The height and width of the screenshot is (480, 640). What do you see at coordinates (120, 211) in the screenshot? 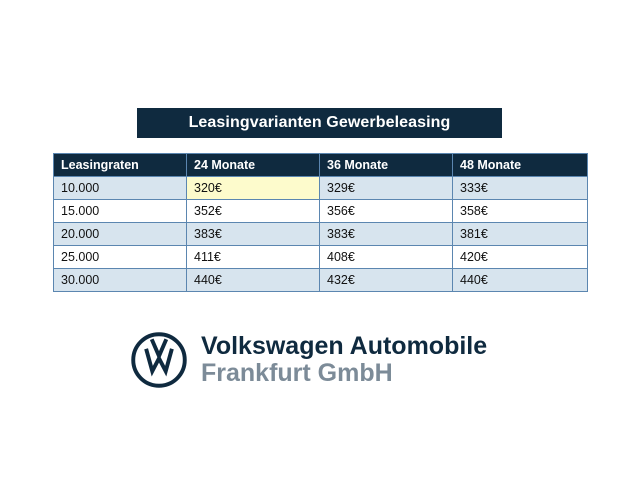
I see `table-cell: 15.000` at bounding box center [120, 211].